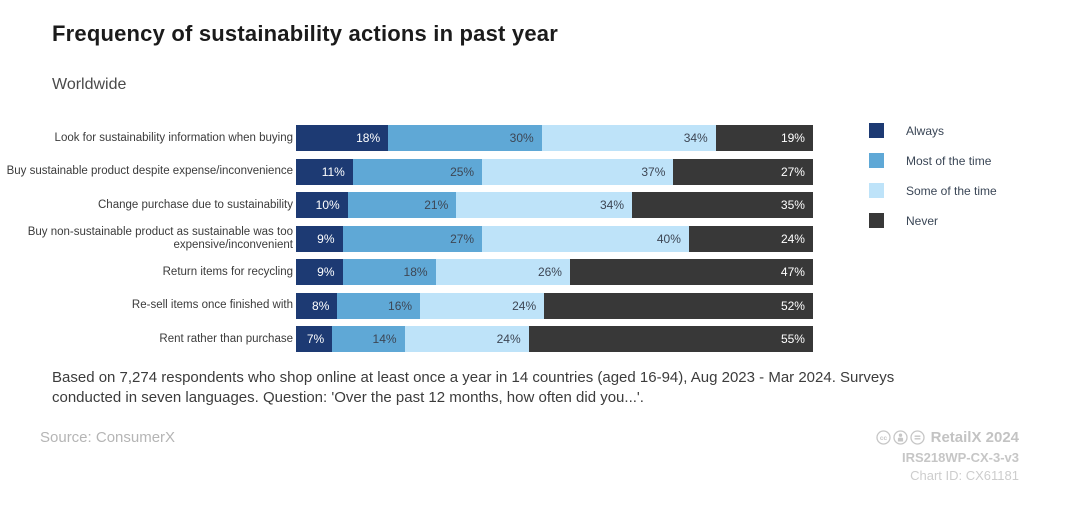 The width and height of the screenshot is (1080, 513). I want to click on chart-row: Rent rather than purchase 7% 14% 24% 55%, so click(430, 339).